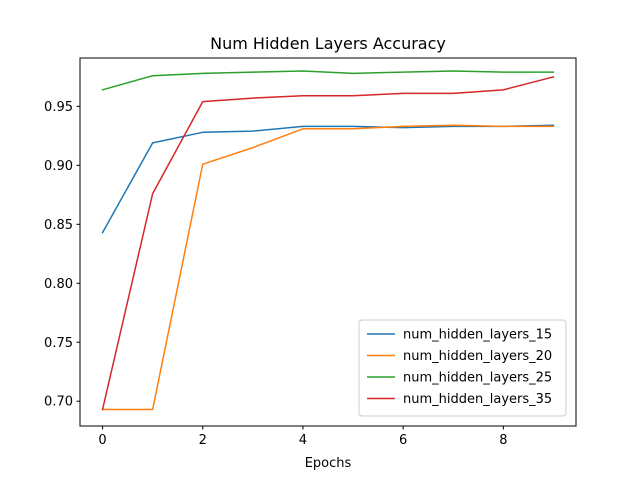 The width and height of the screenshot is (640, 480). What do you see at coordinates (328, 463) in the screenshot?
I see `x-axis-label: Epochs` at bounding box center [328, 463].